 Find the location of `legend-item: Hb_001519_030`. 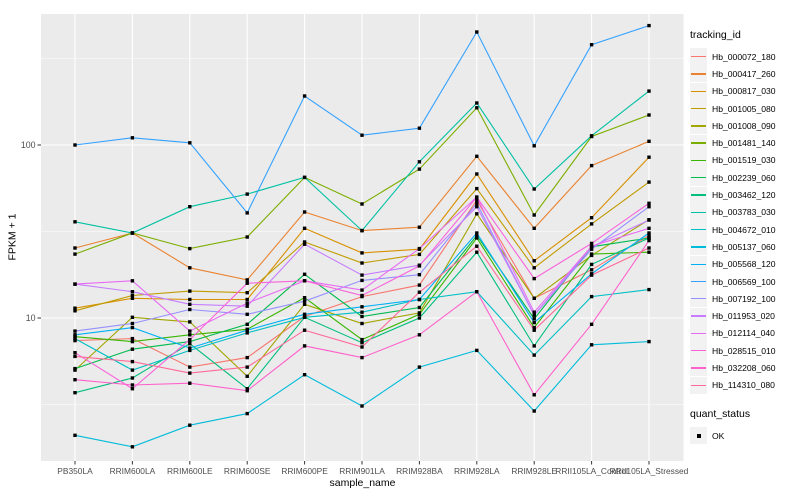

legend-item: Hb_001519_030 is located at coordinates (744, 160).